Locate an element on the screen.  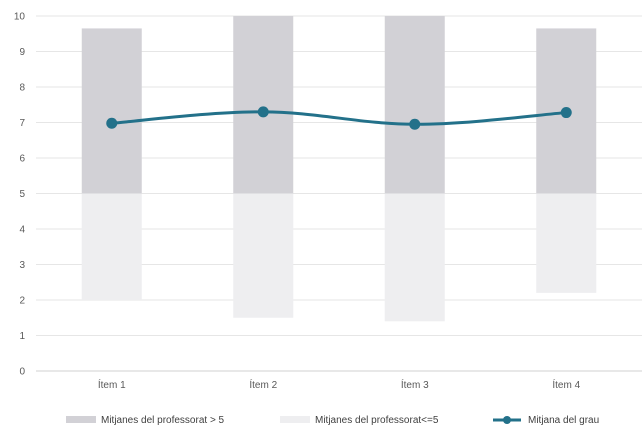
y-tick-label: 9 is located at coordinates (22, 52).